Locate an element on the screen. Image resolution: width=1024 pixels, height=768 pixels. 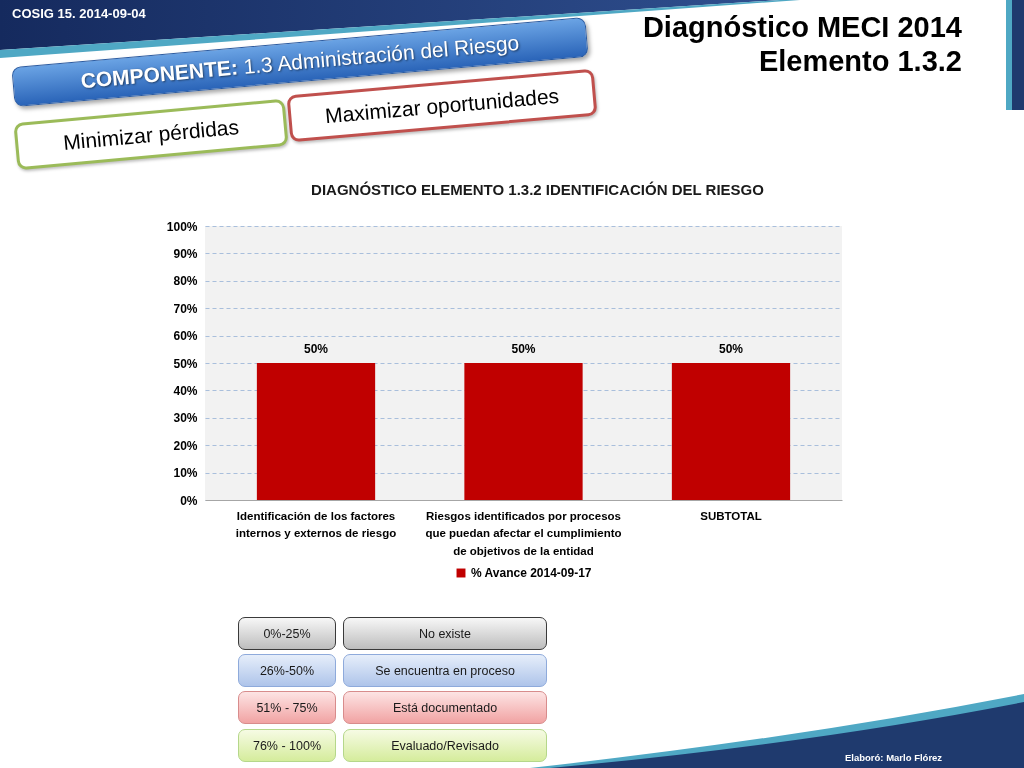
text: Diagnóstico MECI 2014 is located at coordinates (802, 27).